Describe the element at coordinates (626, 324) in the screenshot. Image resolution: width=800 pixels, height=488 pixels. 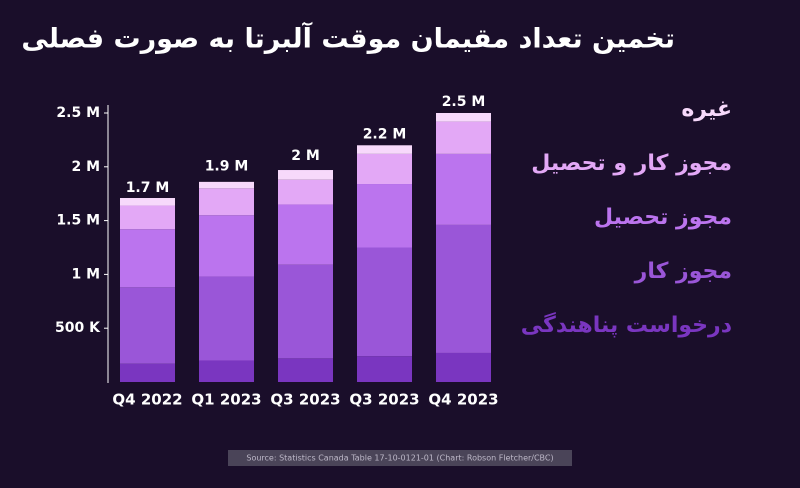
I see `legend-entry: درخواست پناهندگی` at that location.